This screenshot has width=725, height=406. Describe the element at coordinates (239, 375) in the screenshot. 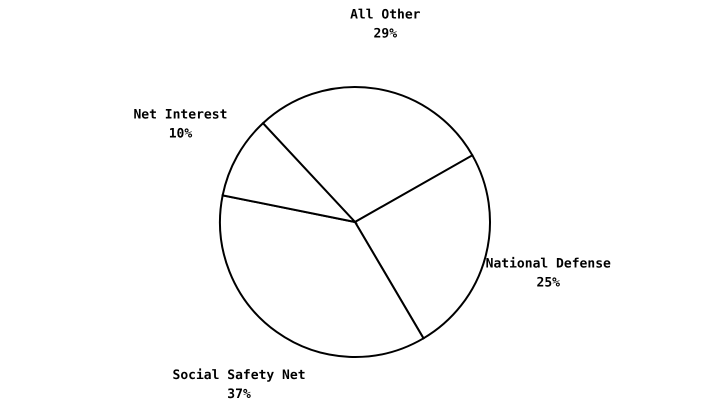

I see `slice-label: Social Safety Net` at that location.